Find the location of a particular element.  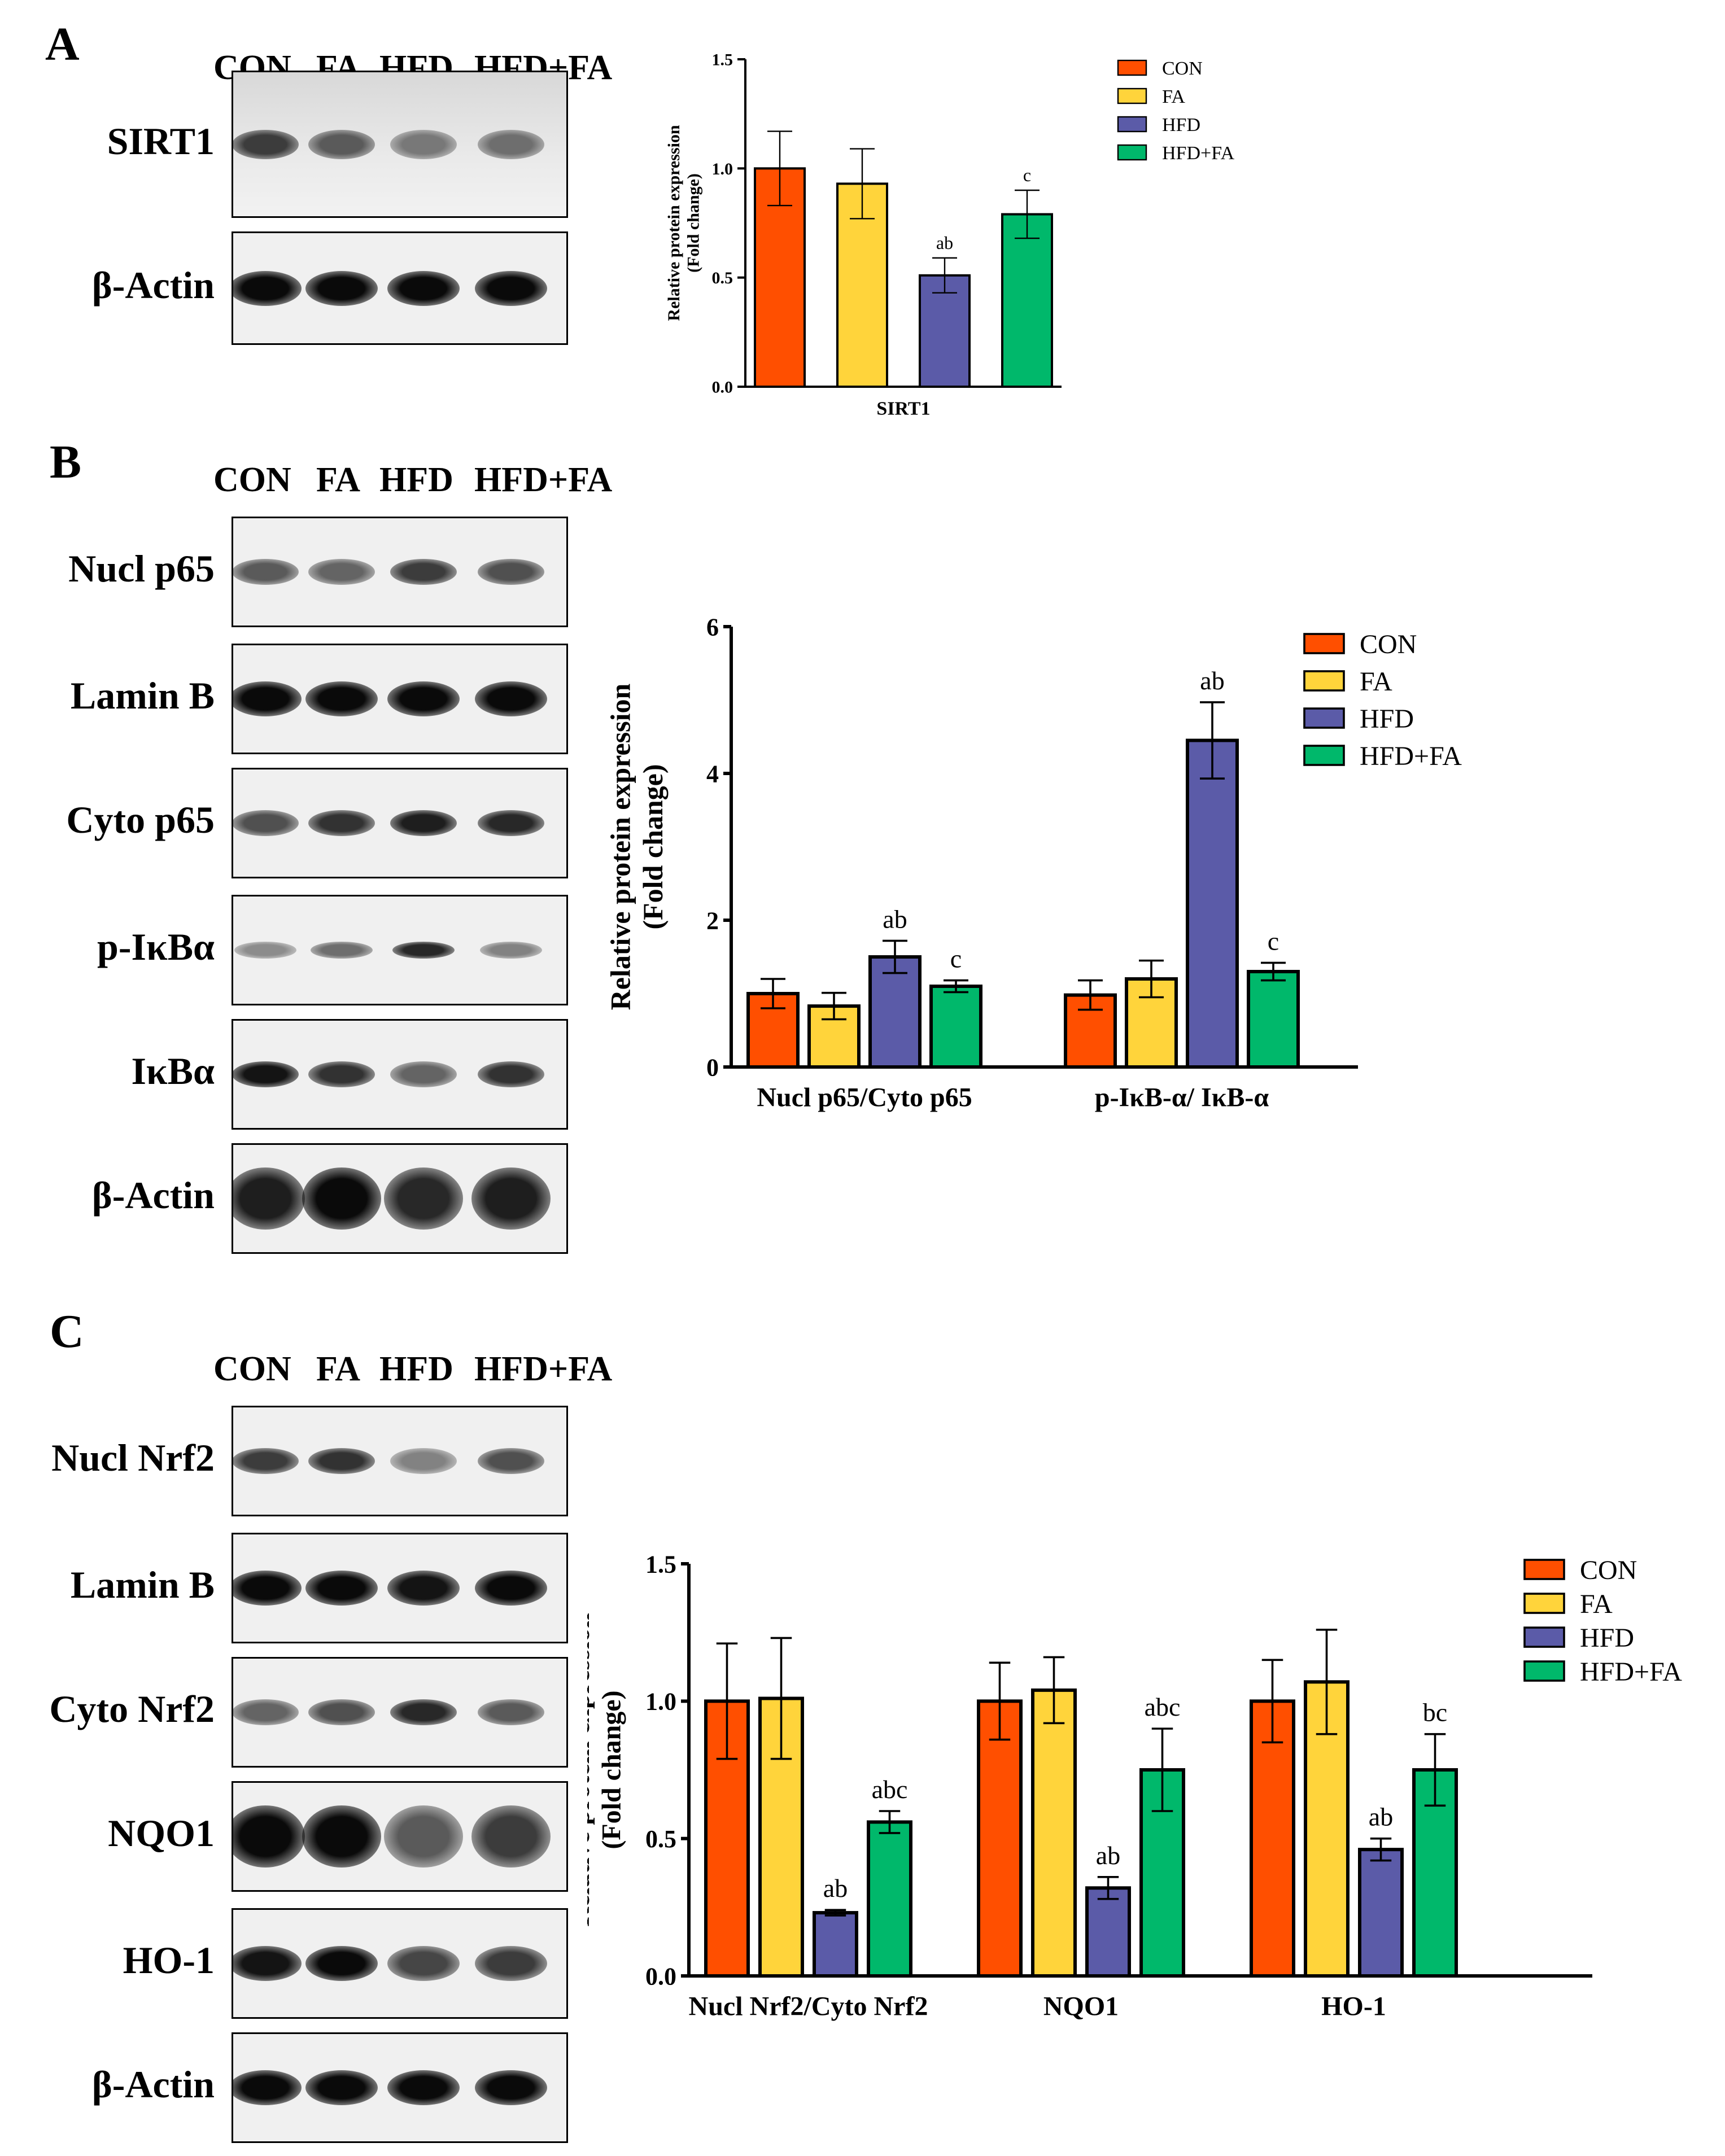

significance-label: bc is located at coordinates (1435, 1712).